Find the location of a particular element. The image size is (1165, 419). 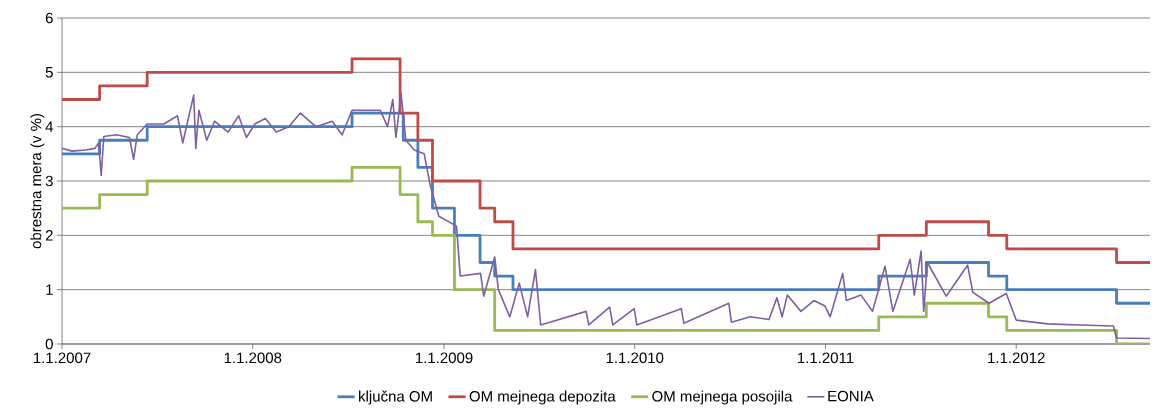

legend-label: EONIA is located at coordinates (851, 396).